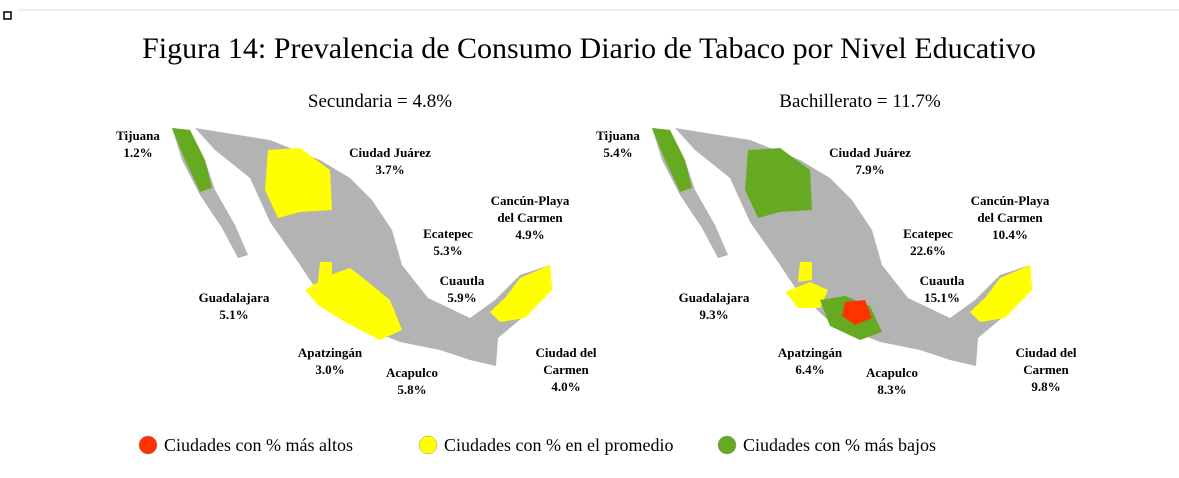 The height and width of the screenshot is (478, 1179). I want to click on city-value: 3.0%, so click(329, 369).